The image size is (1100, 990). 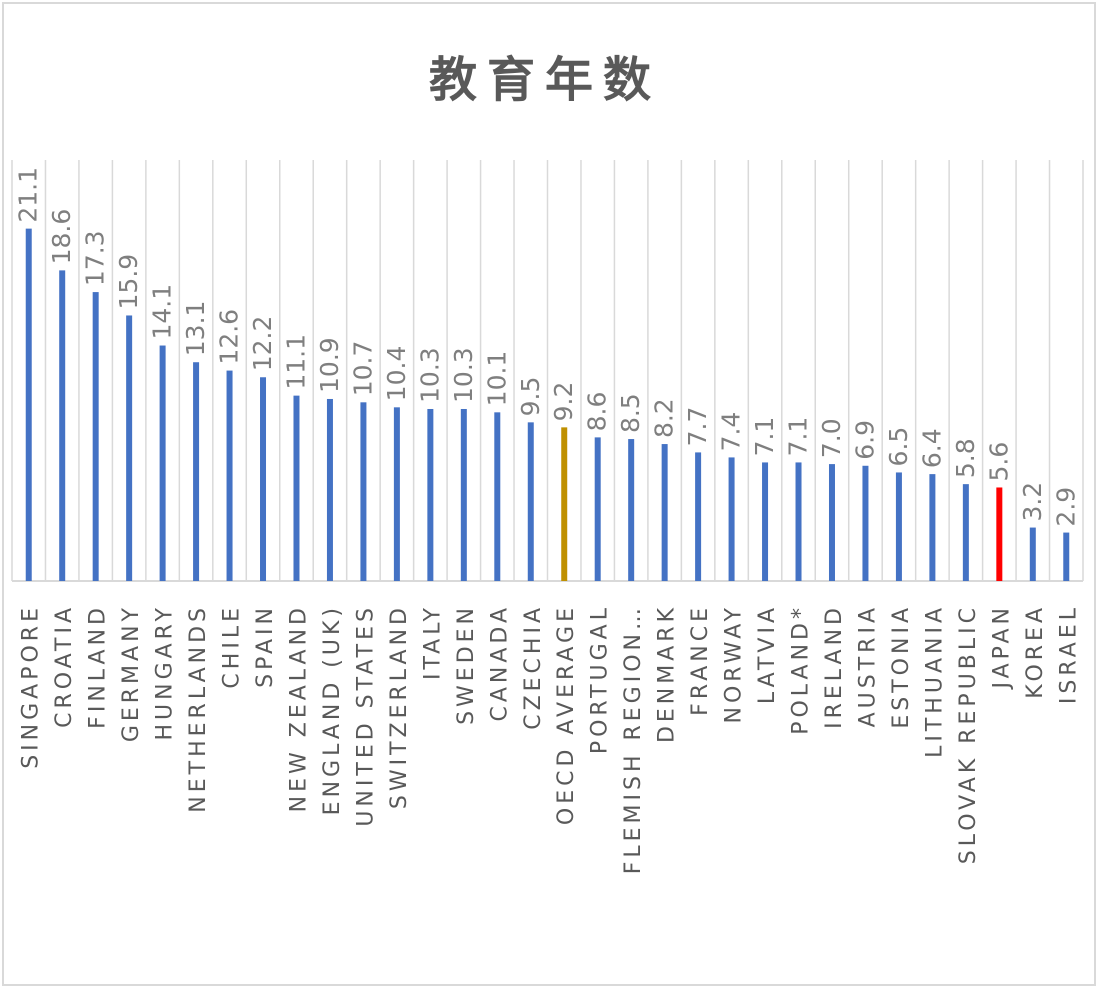 What do you see at coordinates (798, 437) in the screenshot?
I see `data-label-poland: 7.1` at bounding box center [798, 437].